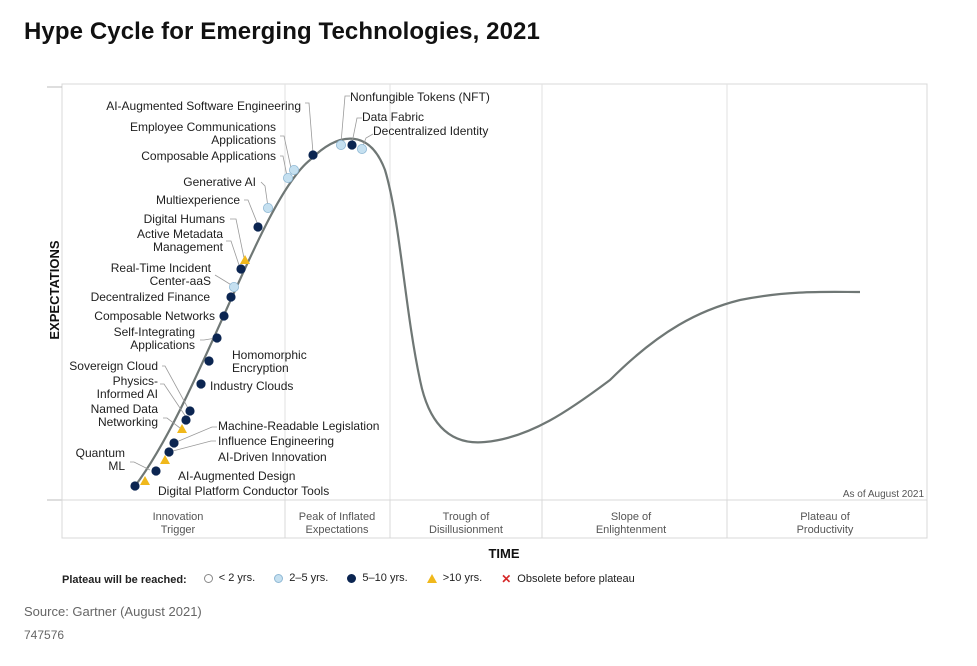 The width and height of the screenshot is (977, 666). I want to click on legend-label: < 2 yrs., so click(237, 578).